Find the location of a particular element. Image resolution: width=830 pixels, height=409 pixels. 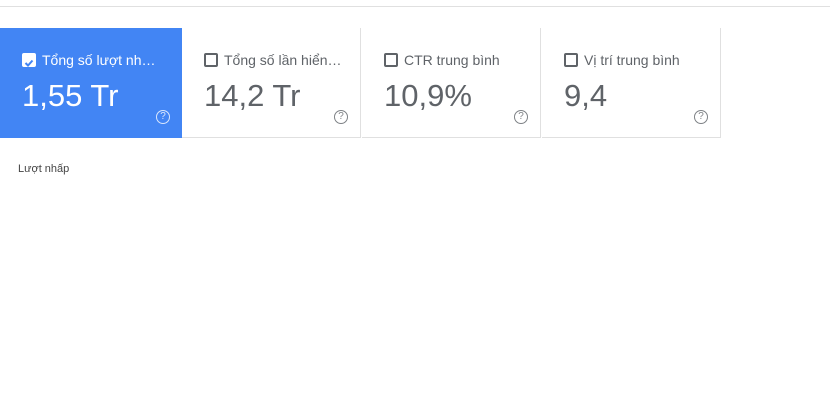

metric-value: 14,2 Tr is located at coordinates (252, 95).